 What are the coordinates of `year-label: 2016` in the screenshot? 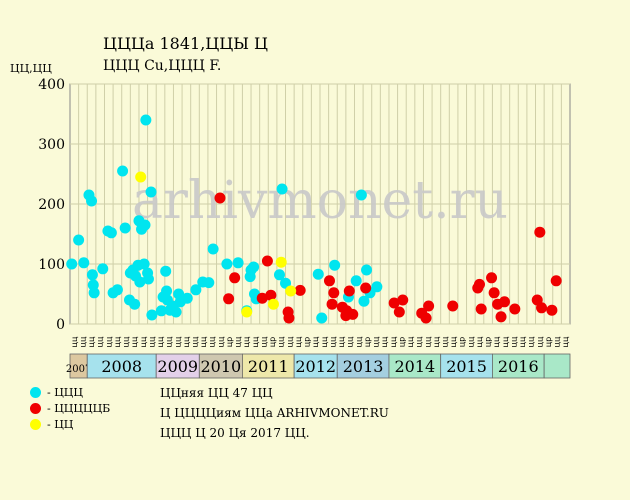 It's located at (518, 366).